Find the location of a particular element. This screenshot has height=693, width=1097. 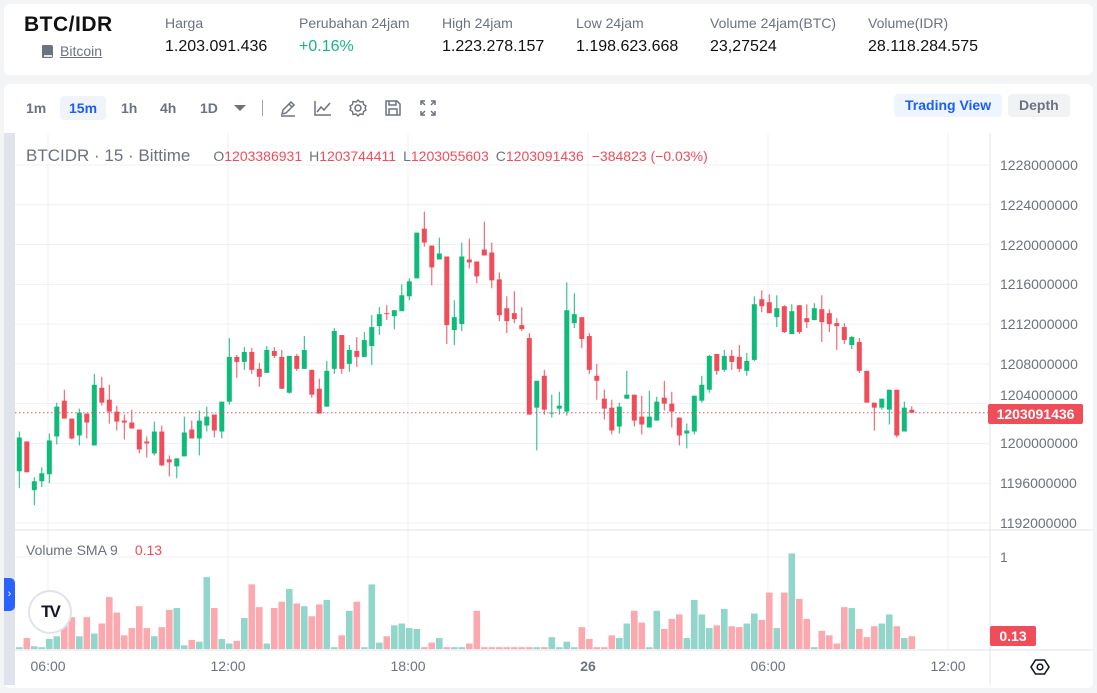

timeframe-dropdown-caret-icon is located at coordinates (240, 108).